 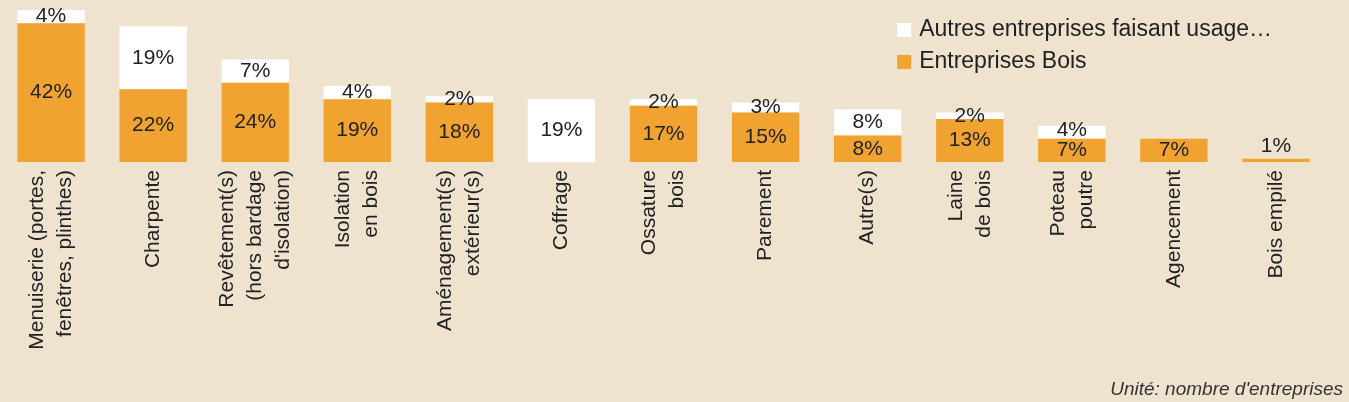 I want to click on data-label: 13%, so click(x=969, y=139).